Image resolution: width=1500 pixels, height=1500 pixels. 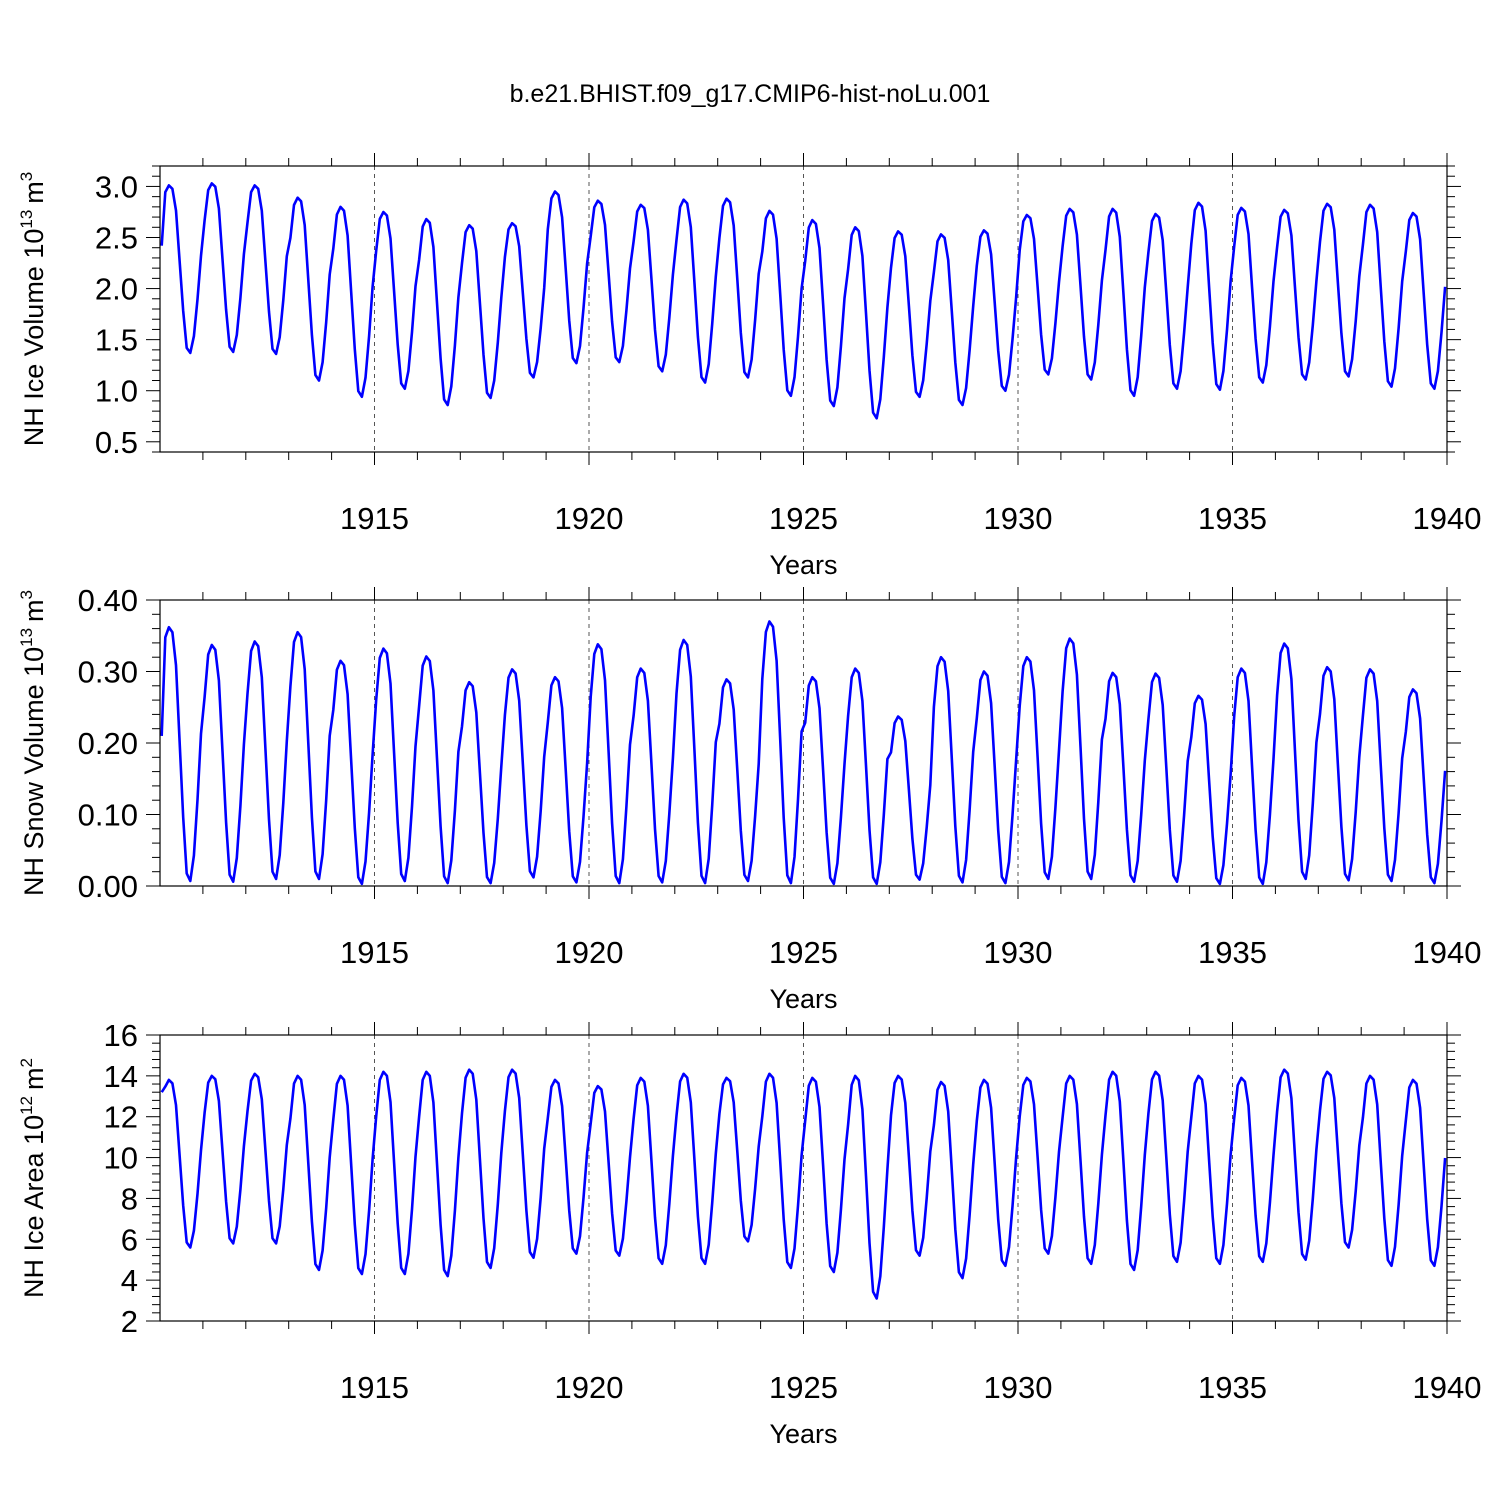 I want to click on y-axis-label: NH Snow Volume 1013 m3, so click(x=33, y=743).